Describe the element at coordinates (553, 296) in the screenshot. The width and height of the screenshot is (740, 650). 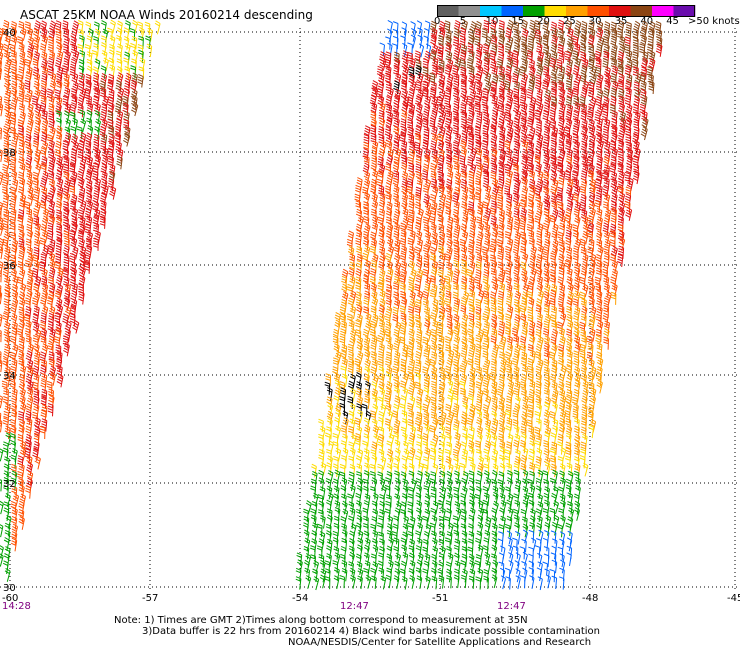
I see `wind-barb-1961` at that location.